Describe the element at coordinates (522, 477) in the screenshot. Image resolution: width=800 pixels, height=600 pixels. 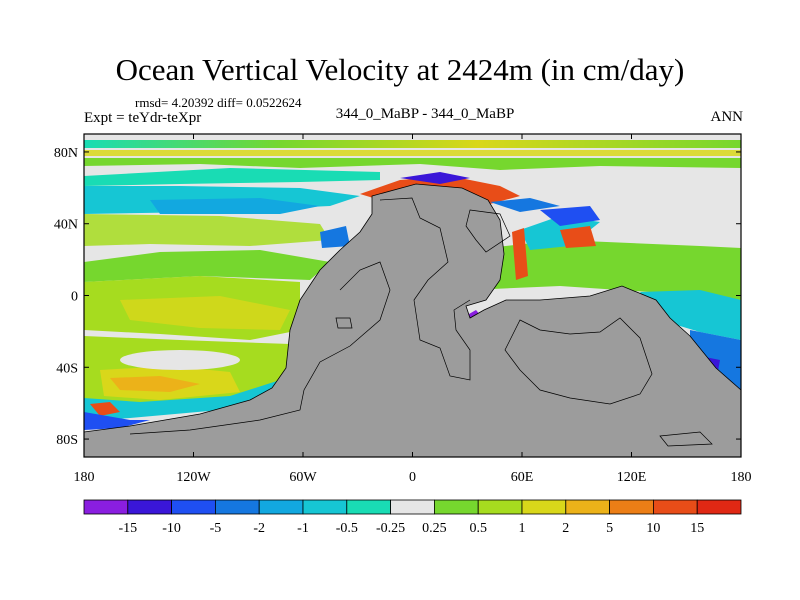
I see `x-tick-label: 60E` at that location.